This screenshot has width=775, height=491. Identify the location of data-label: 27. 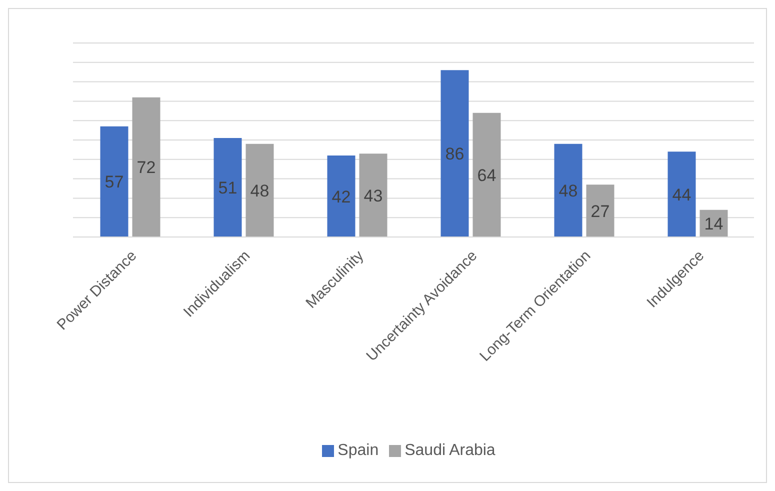
(600, 211).